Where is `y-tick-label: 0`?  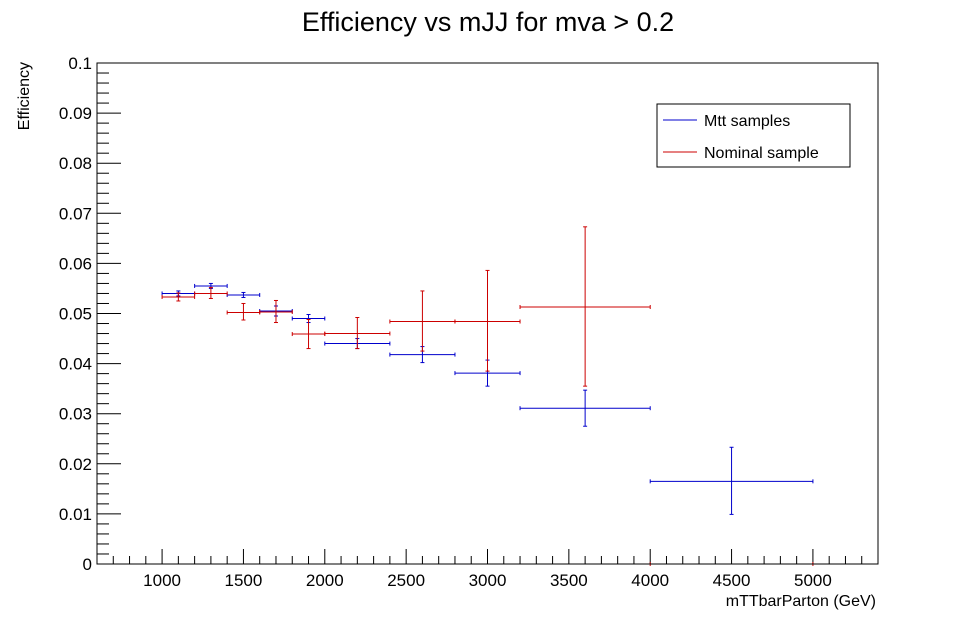
y-tick-label: 0 is located at coordinates (87, 564).